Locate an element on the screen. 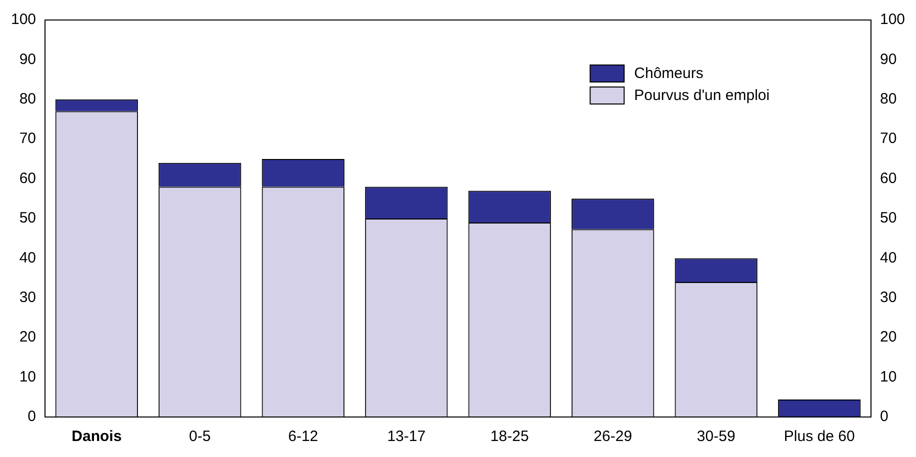 Image resolution: width=916 pixels, height=457 pixels. y2-tick-label: 80 is located at coordinates (888, 99).